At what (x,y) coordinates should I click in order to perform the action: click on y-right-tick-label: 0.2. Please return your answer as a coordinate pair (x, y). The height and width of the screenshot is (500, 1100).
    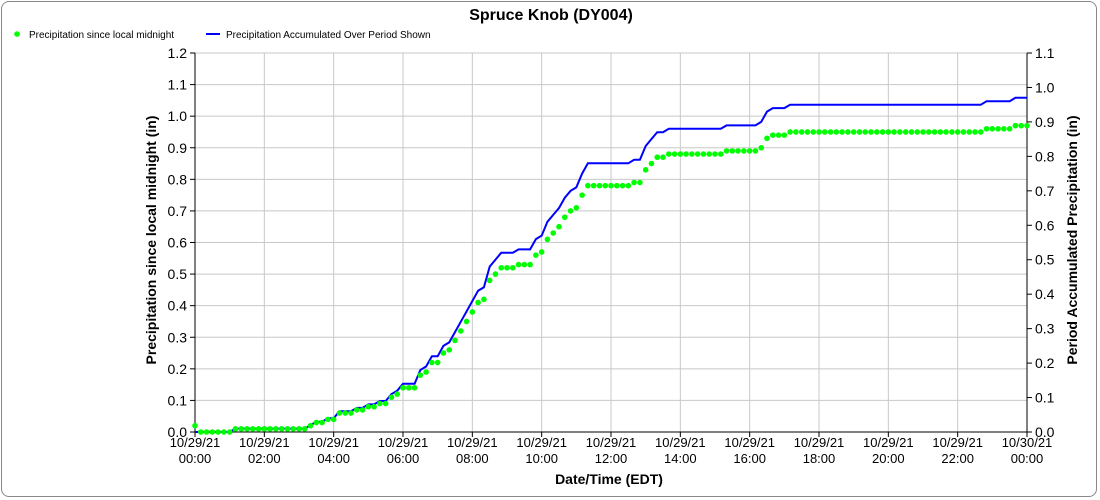
    Looking at the image, I should click on (1045, 363).